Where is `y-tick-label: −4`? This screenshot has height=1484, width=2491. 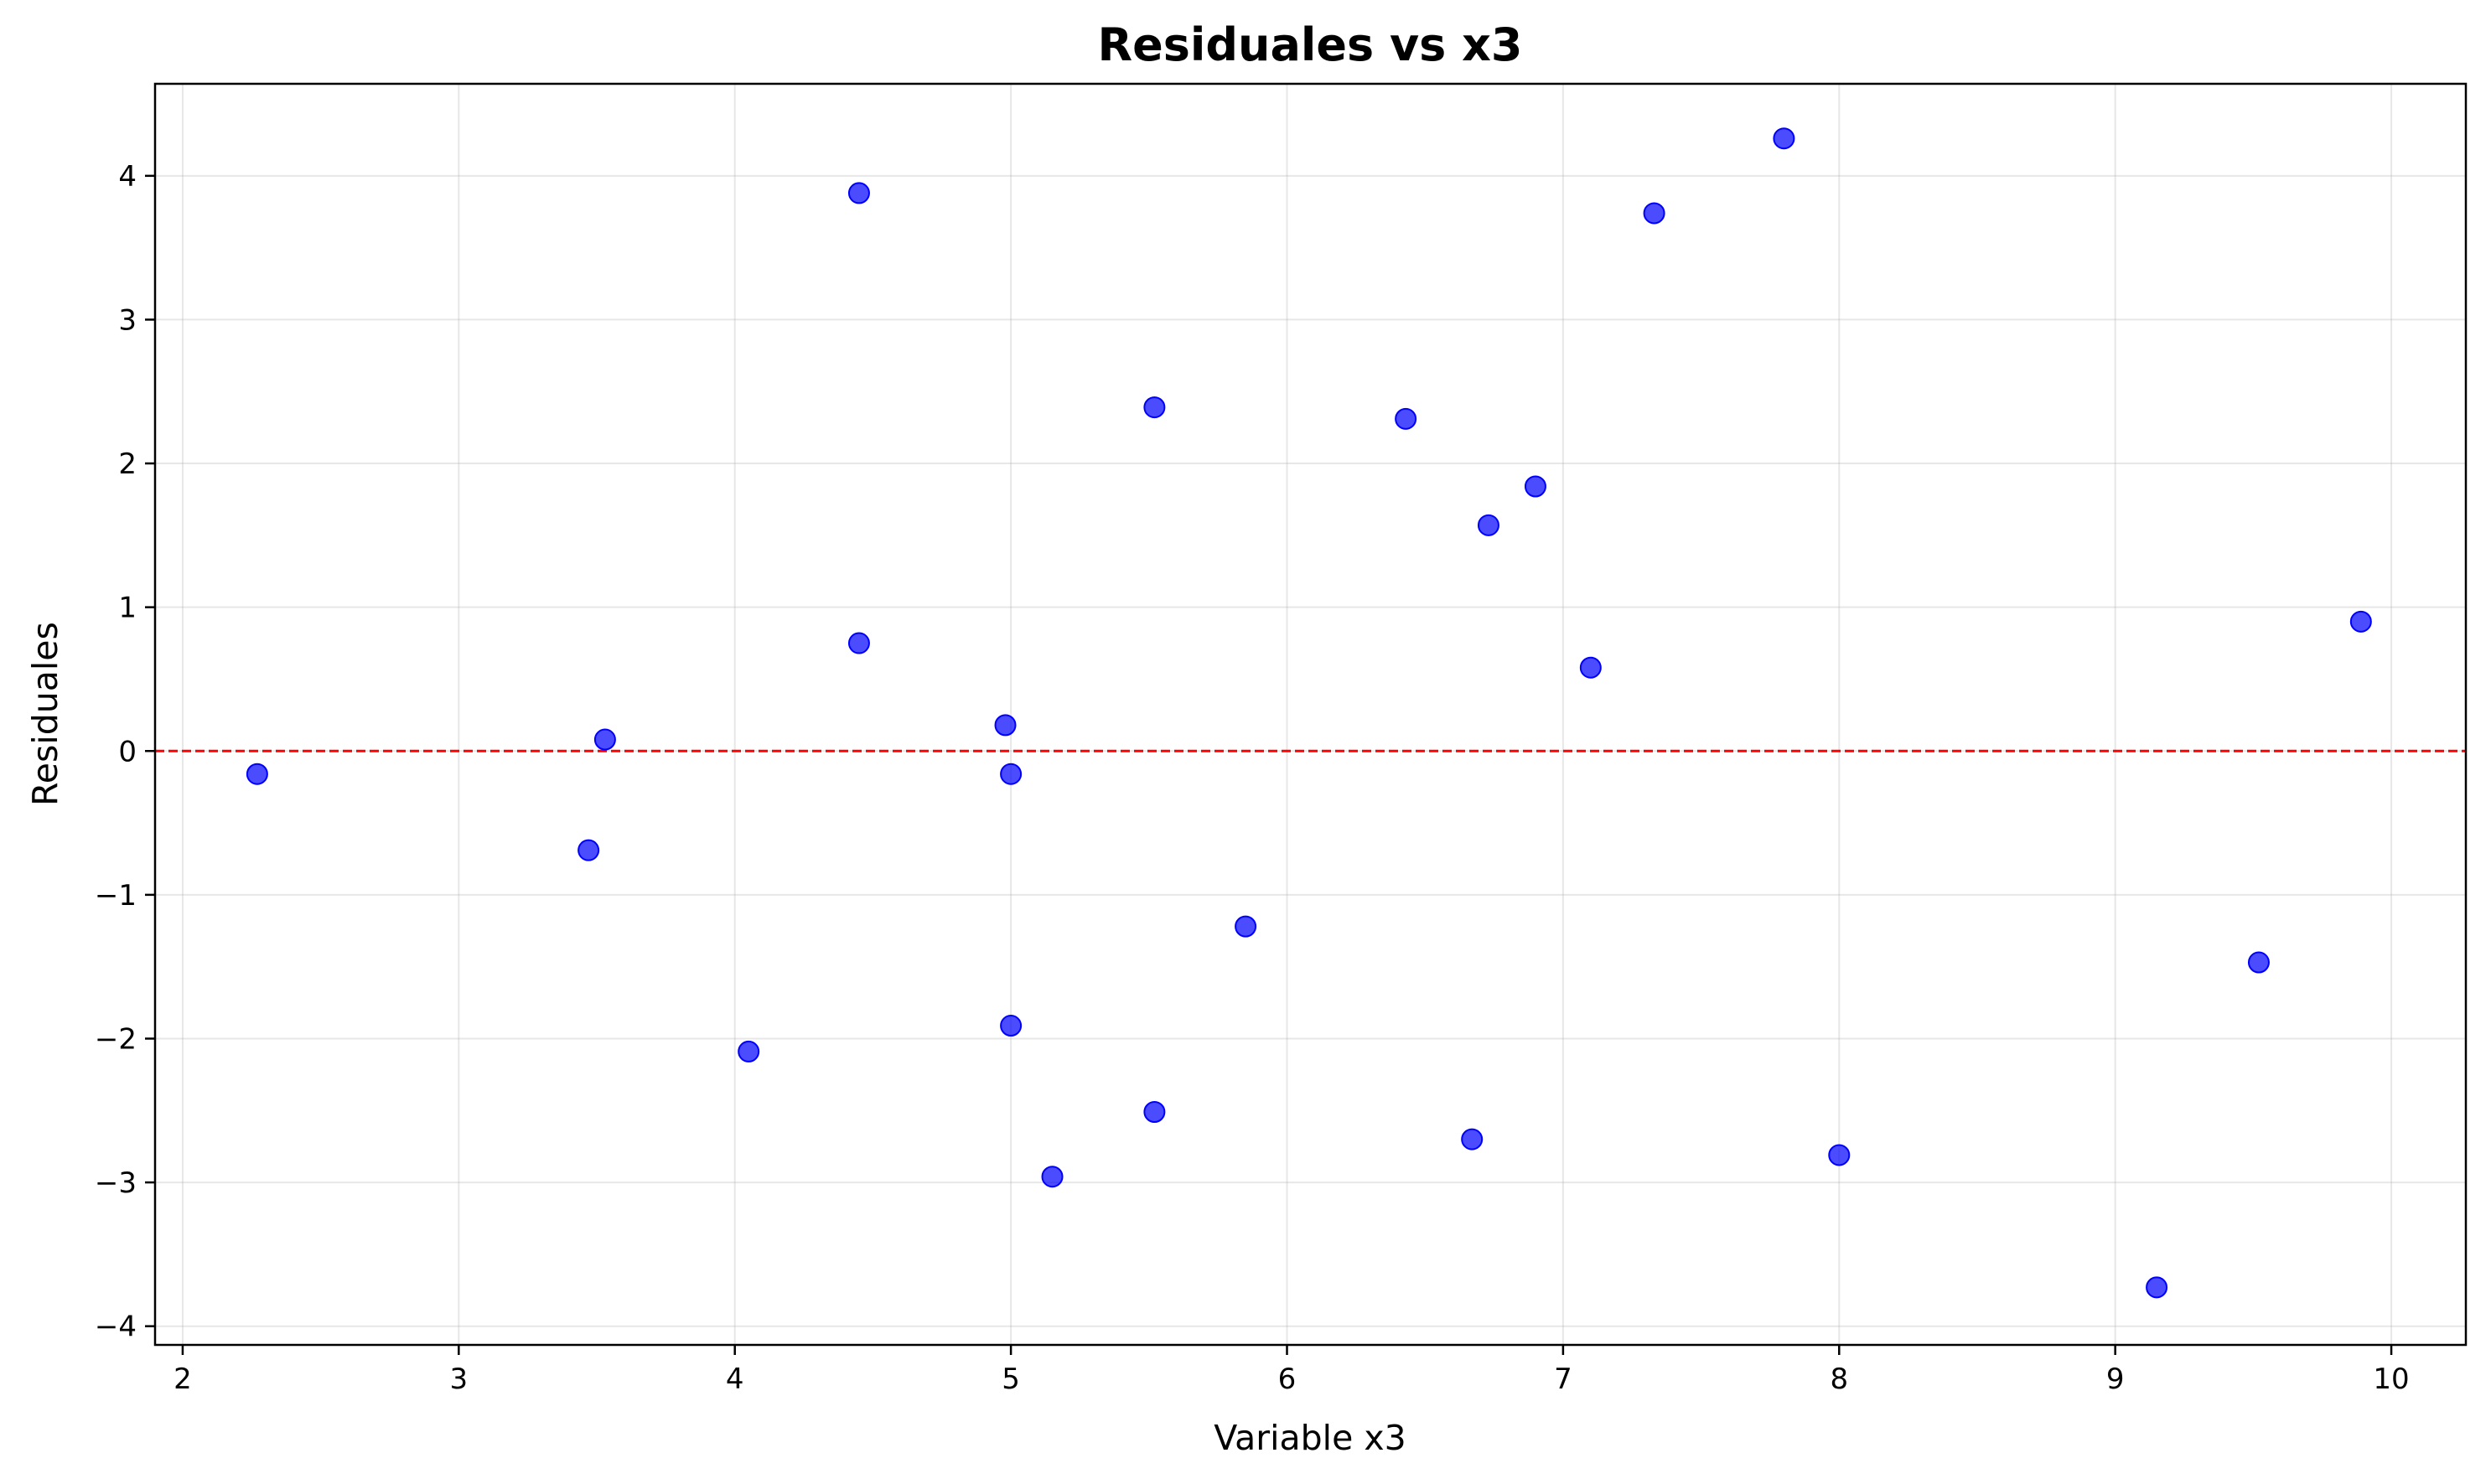 y-tick-label: −4 is located at coordinates (116, 1327).